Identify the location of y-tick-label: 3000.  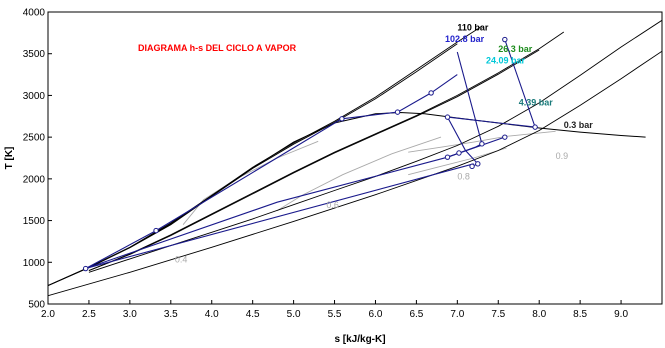
(34, 96).